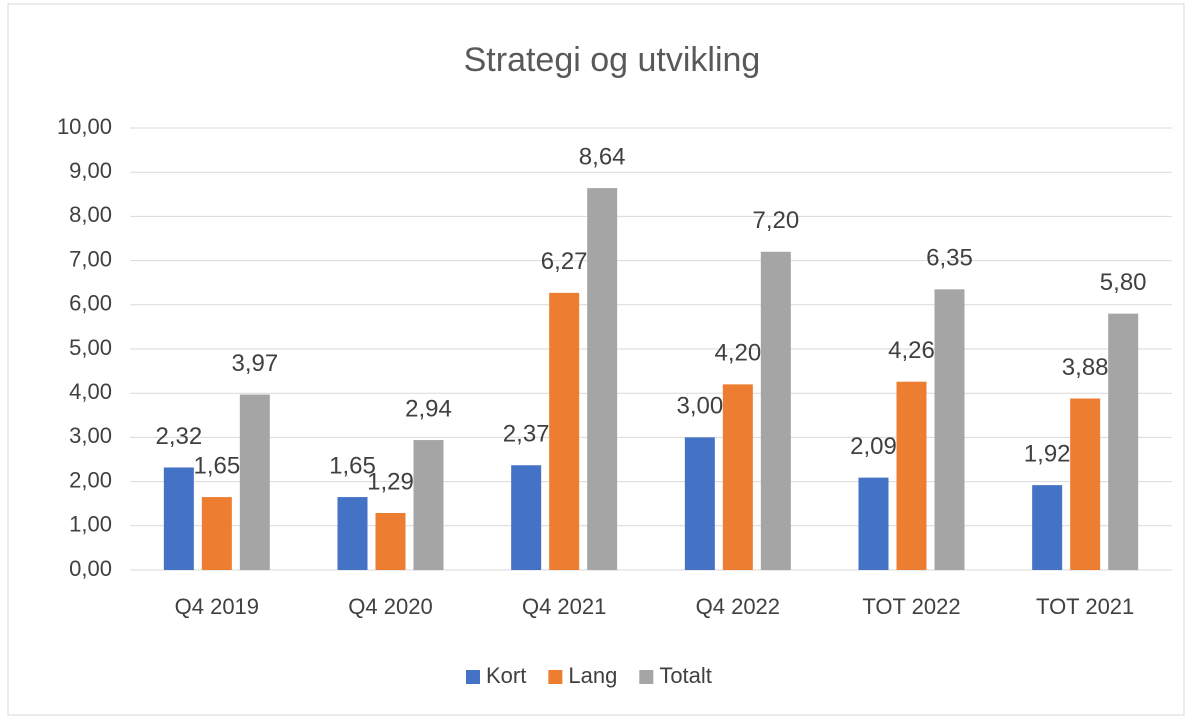 The height and width of the screenshot is (719, 1192). Describe the element at coordinates (737, 353) in the screenshot. I see `data-label: 4,20` at that location.